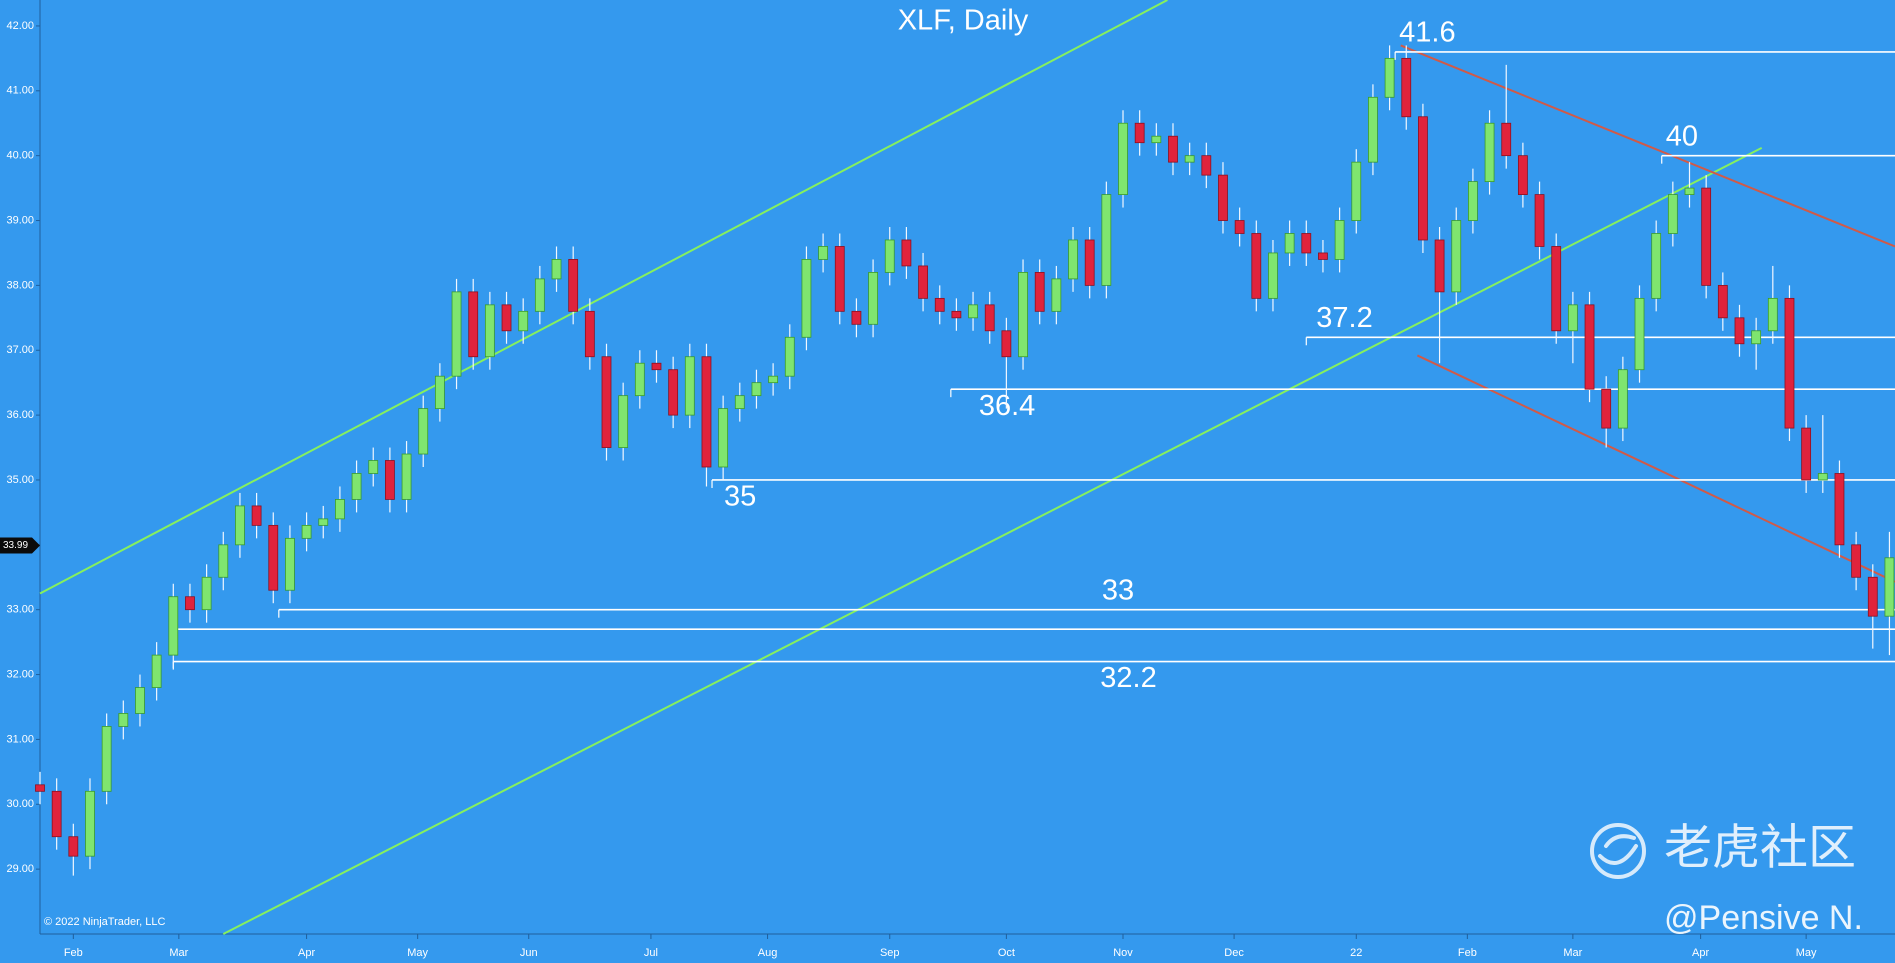 This screenshot has height=963, width=1895. Describe the element at coordinates (529, 953) in the screenshot. I see `x-tick-label: Jun` at that location.